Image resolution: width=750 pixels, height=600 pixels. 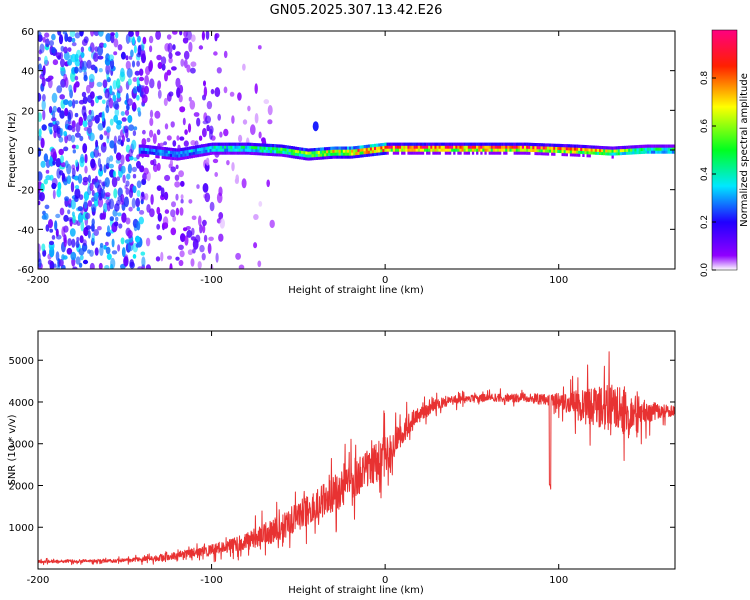 What do you see at coordinates (724, 150) in the screenshot?
I see `colorbar` at bounding box center [724, 150].